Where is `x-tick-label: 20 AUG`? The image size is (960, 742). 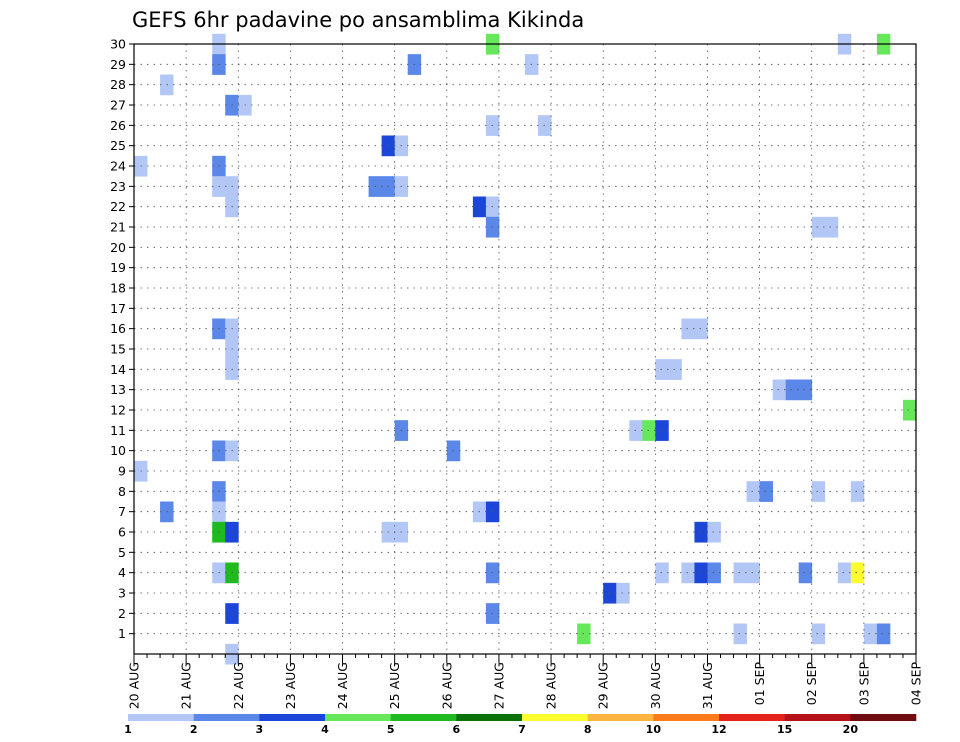 x-tick-label: 20 AUG is located at coordinates (134, 685).